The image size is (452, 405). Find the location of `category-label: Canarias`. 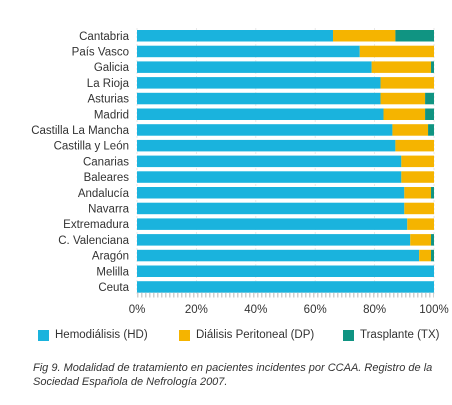

category-label: Canarias is located at coordinates (106, 162).